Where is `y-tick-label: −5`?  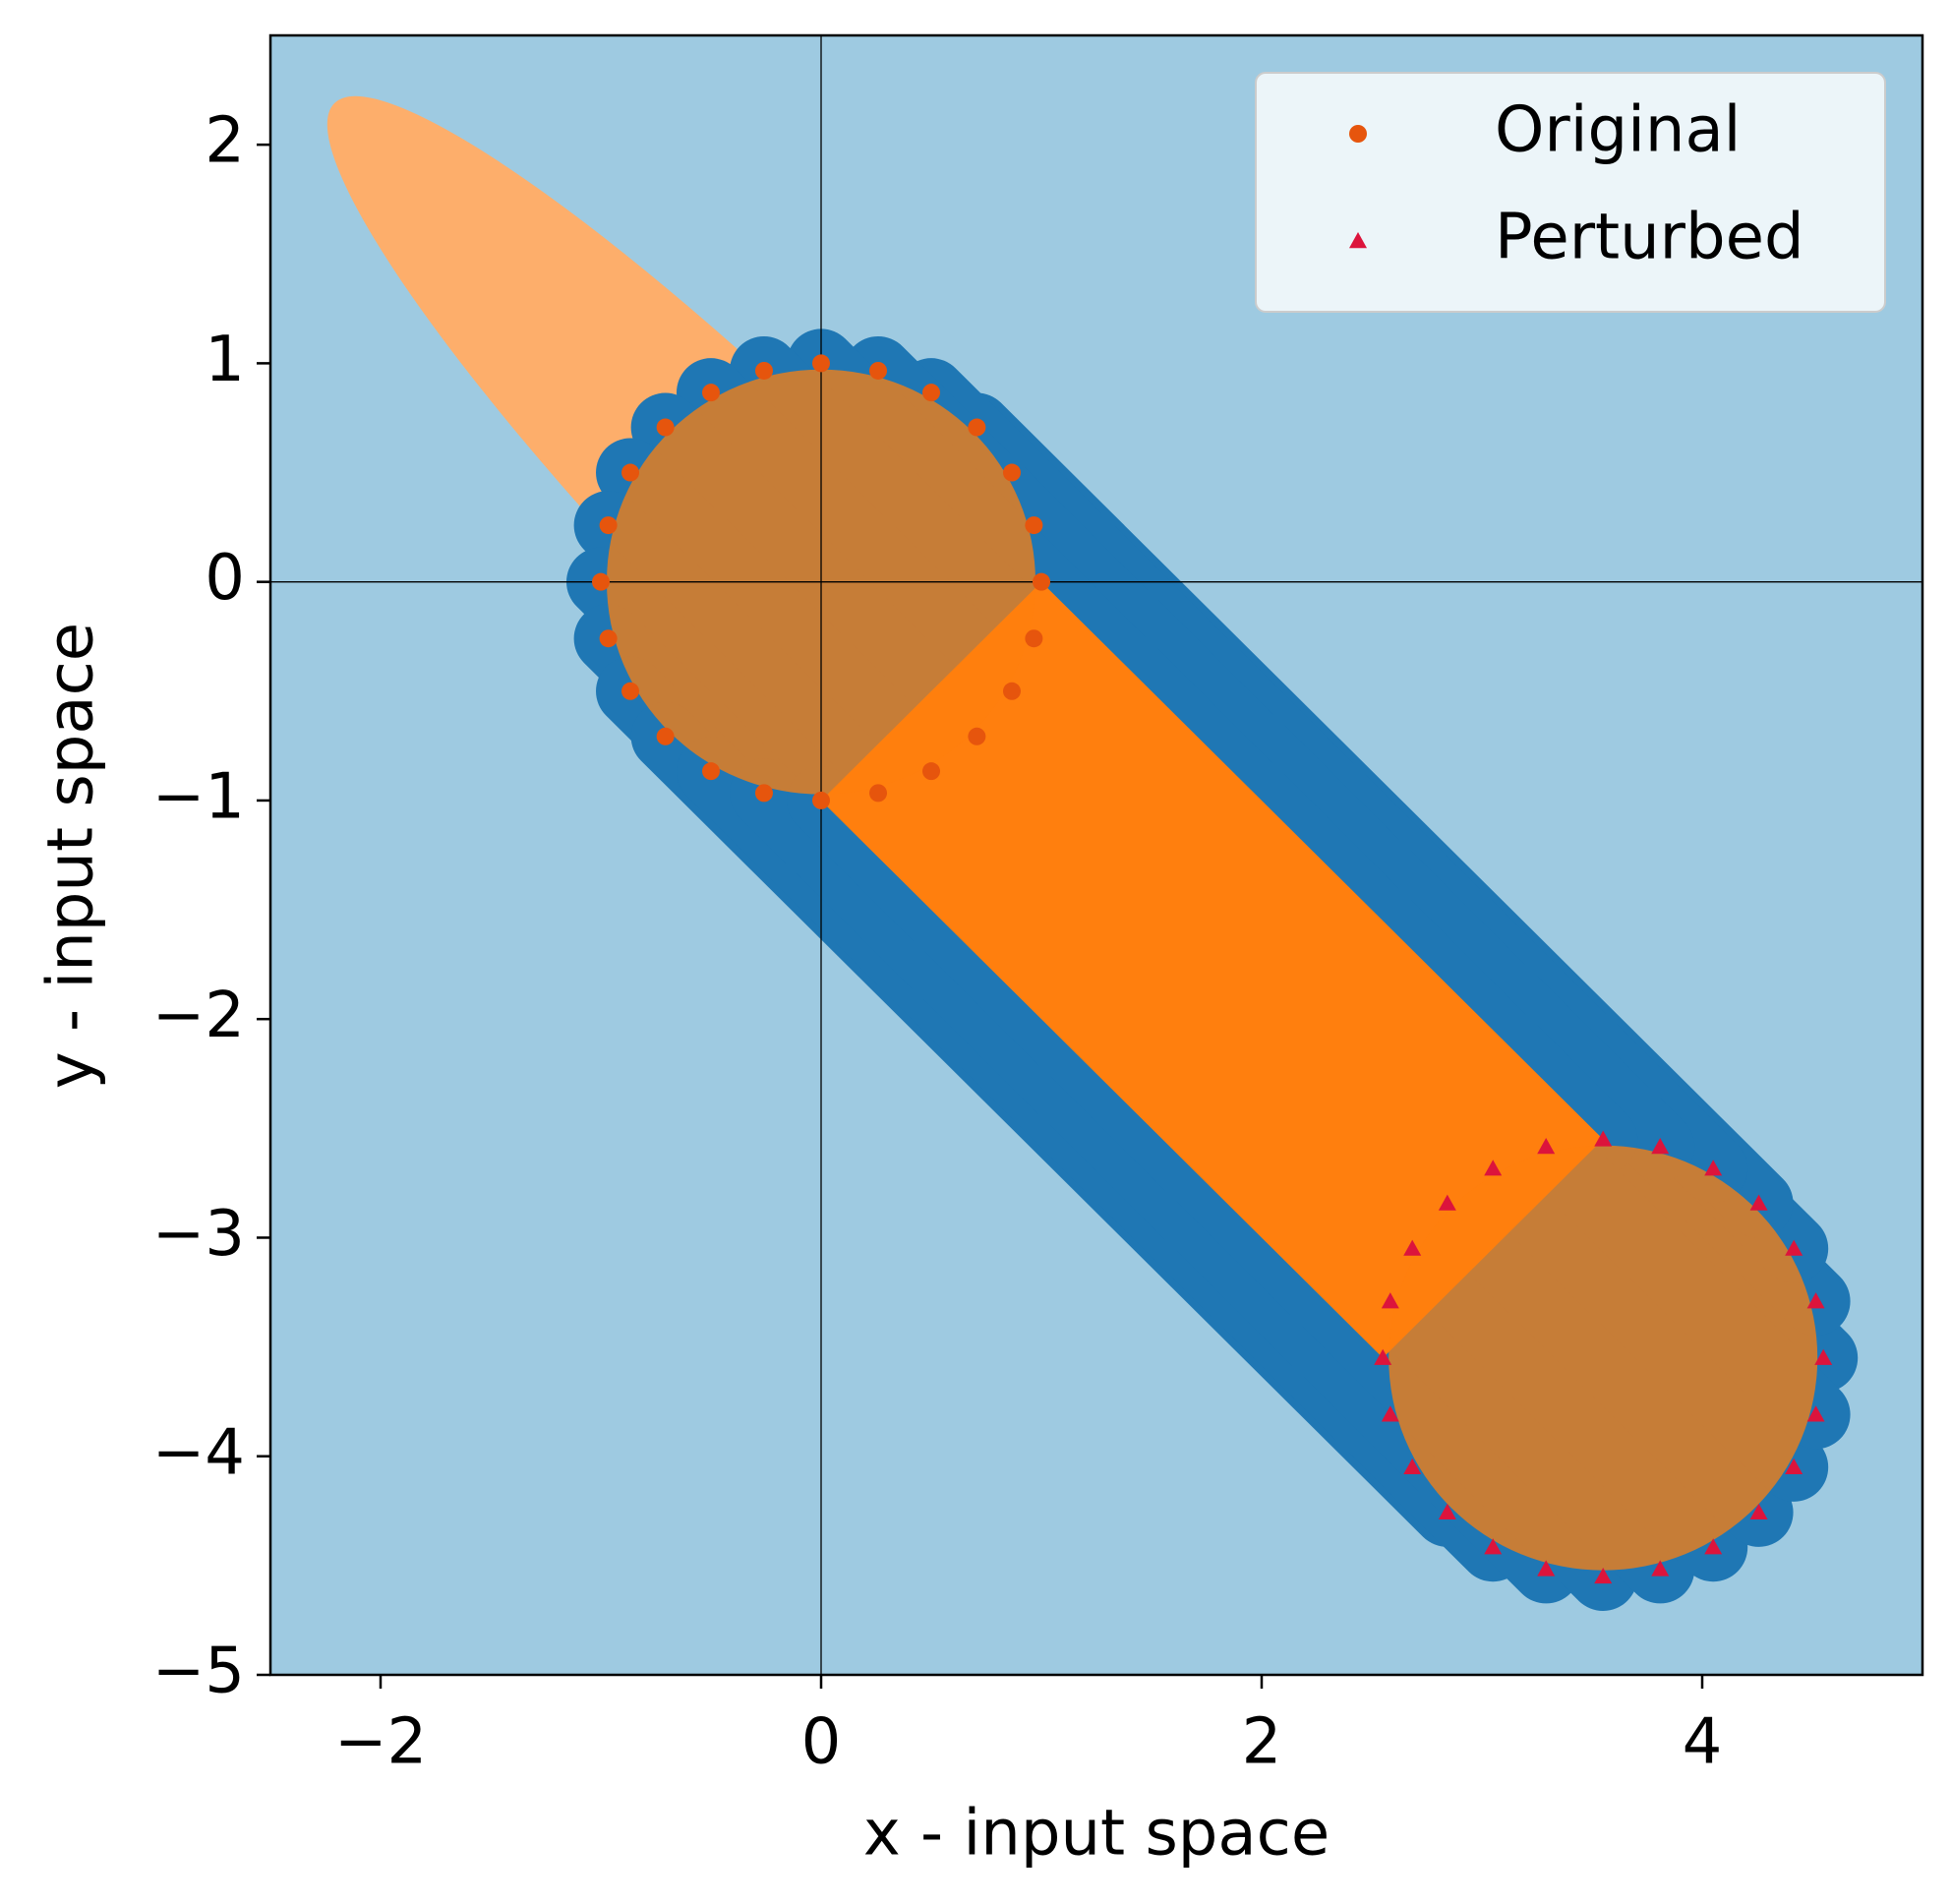
y-tick-label: −5 is located at coordinates (199, 1672).